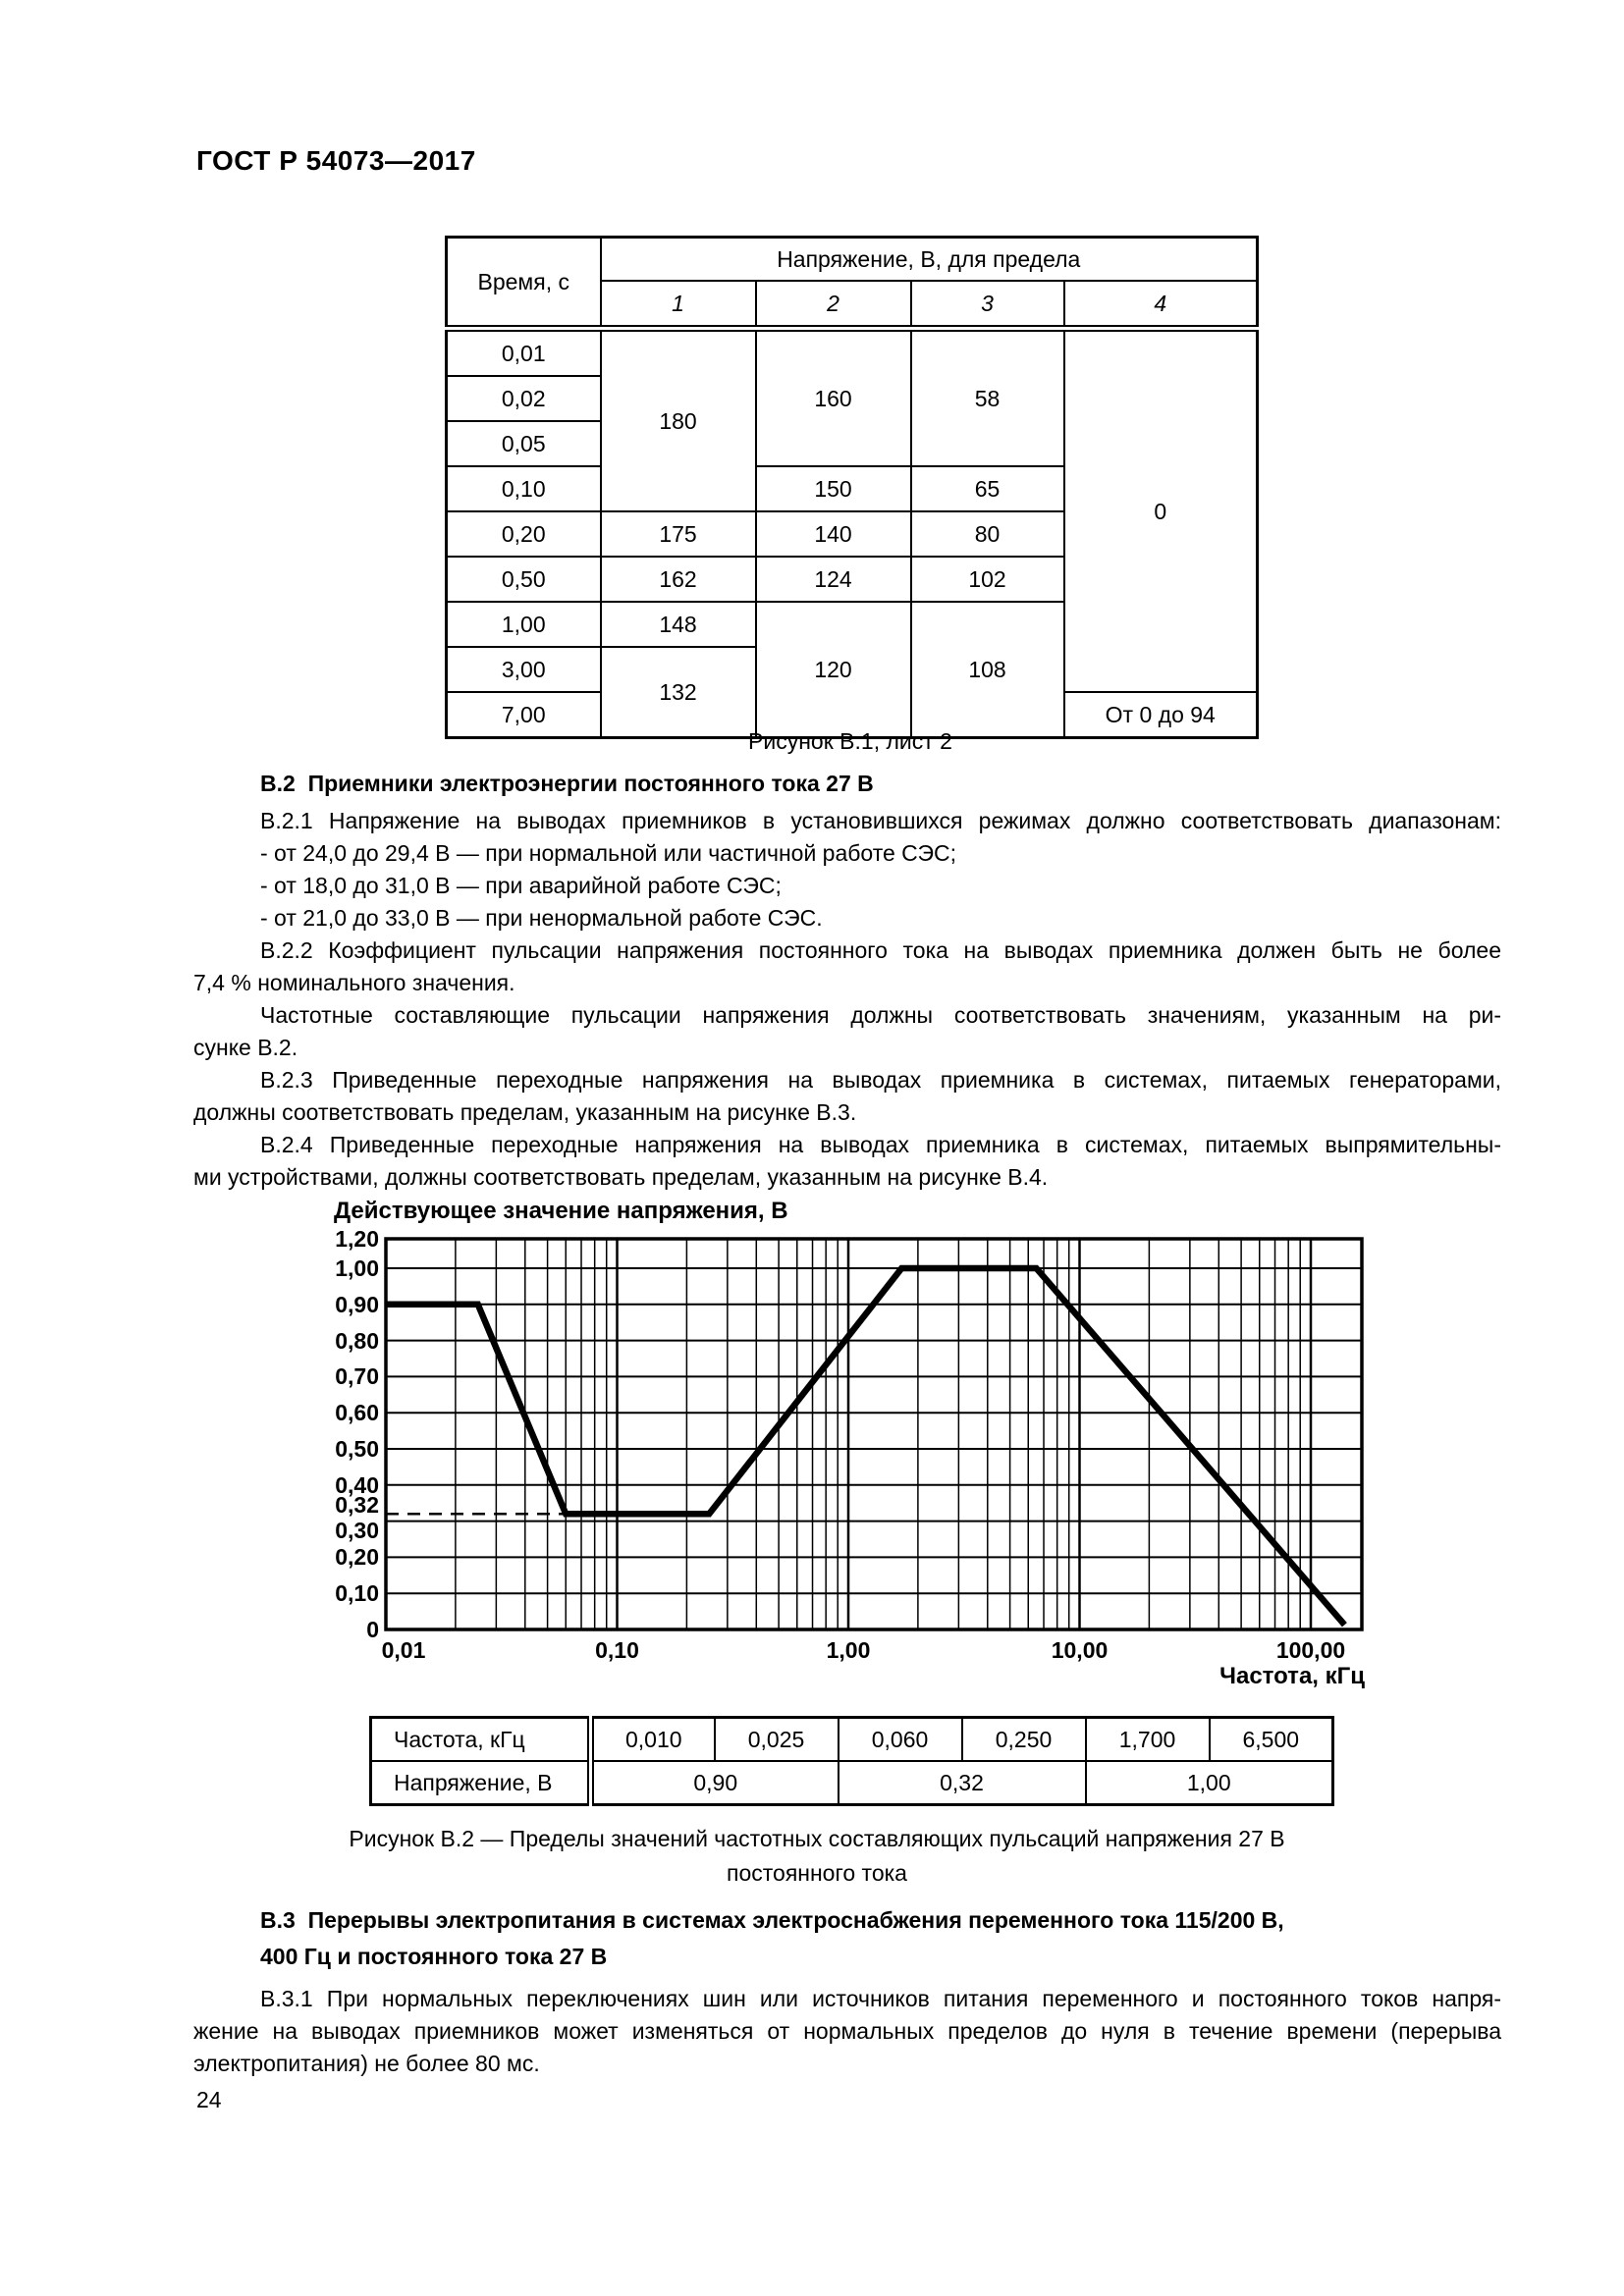 This screenshot has height=2296, width=1624. I want to click on voltage-value: 0,90, so click(714, 1783).